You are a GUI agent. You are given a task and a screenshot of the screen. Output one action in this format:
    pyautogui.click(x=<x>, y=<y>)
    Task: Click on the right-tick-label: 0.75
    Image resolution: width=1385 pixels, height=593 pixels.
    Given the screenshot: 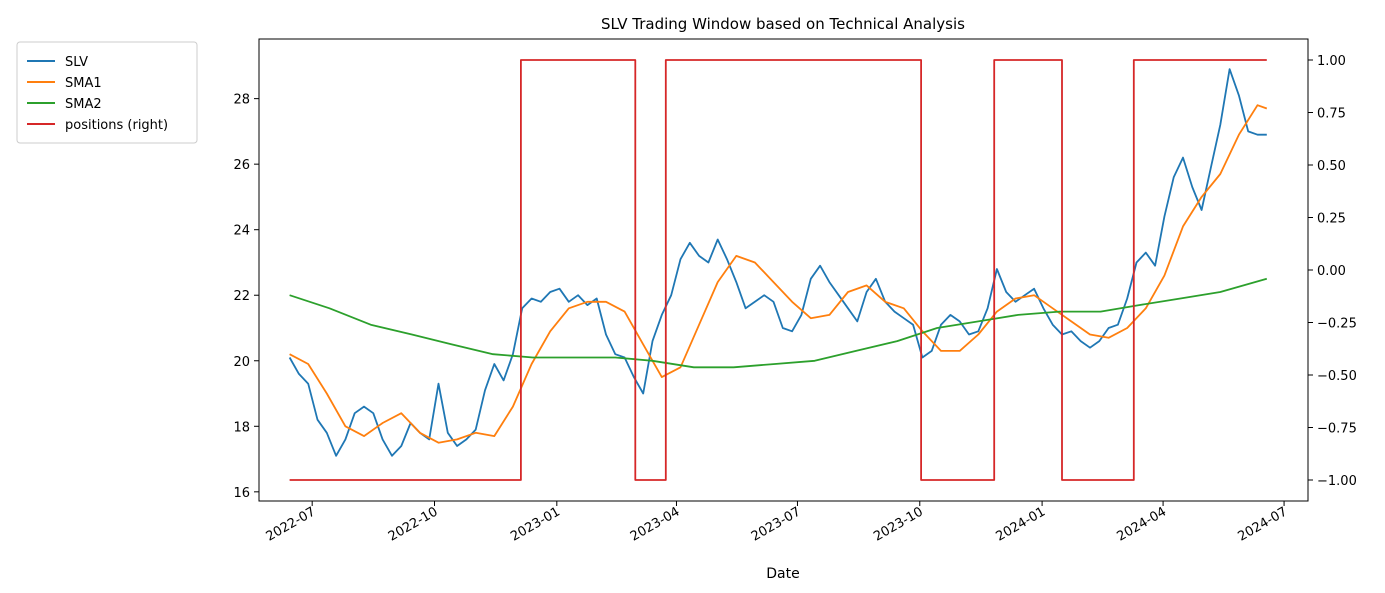 What is the action you would take?
    pyautogui.click(x=1331, y=114)
    